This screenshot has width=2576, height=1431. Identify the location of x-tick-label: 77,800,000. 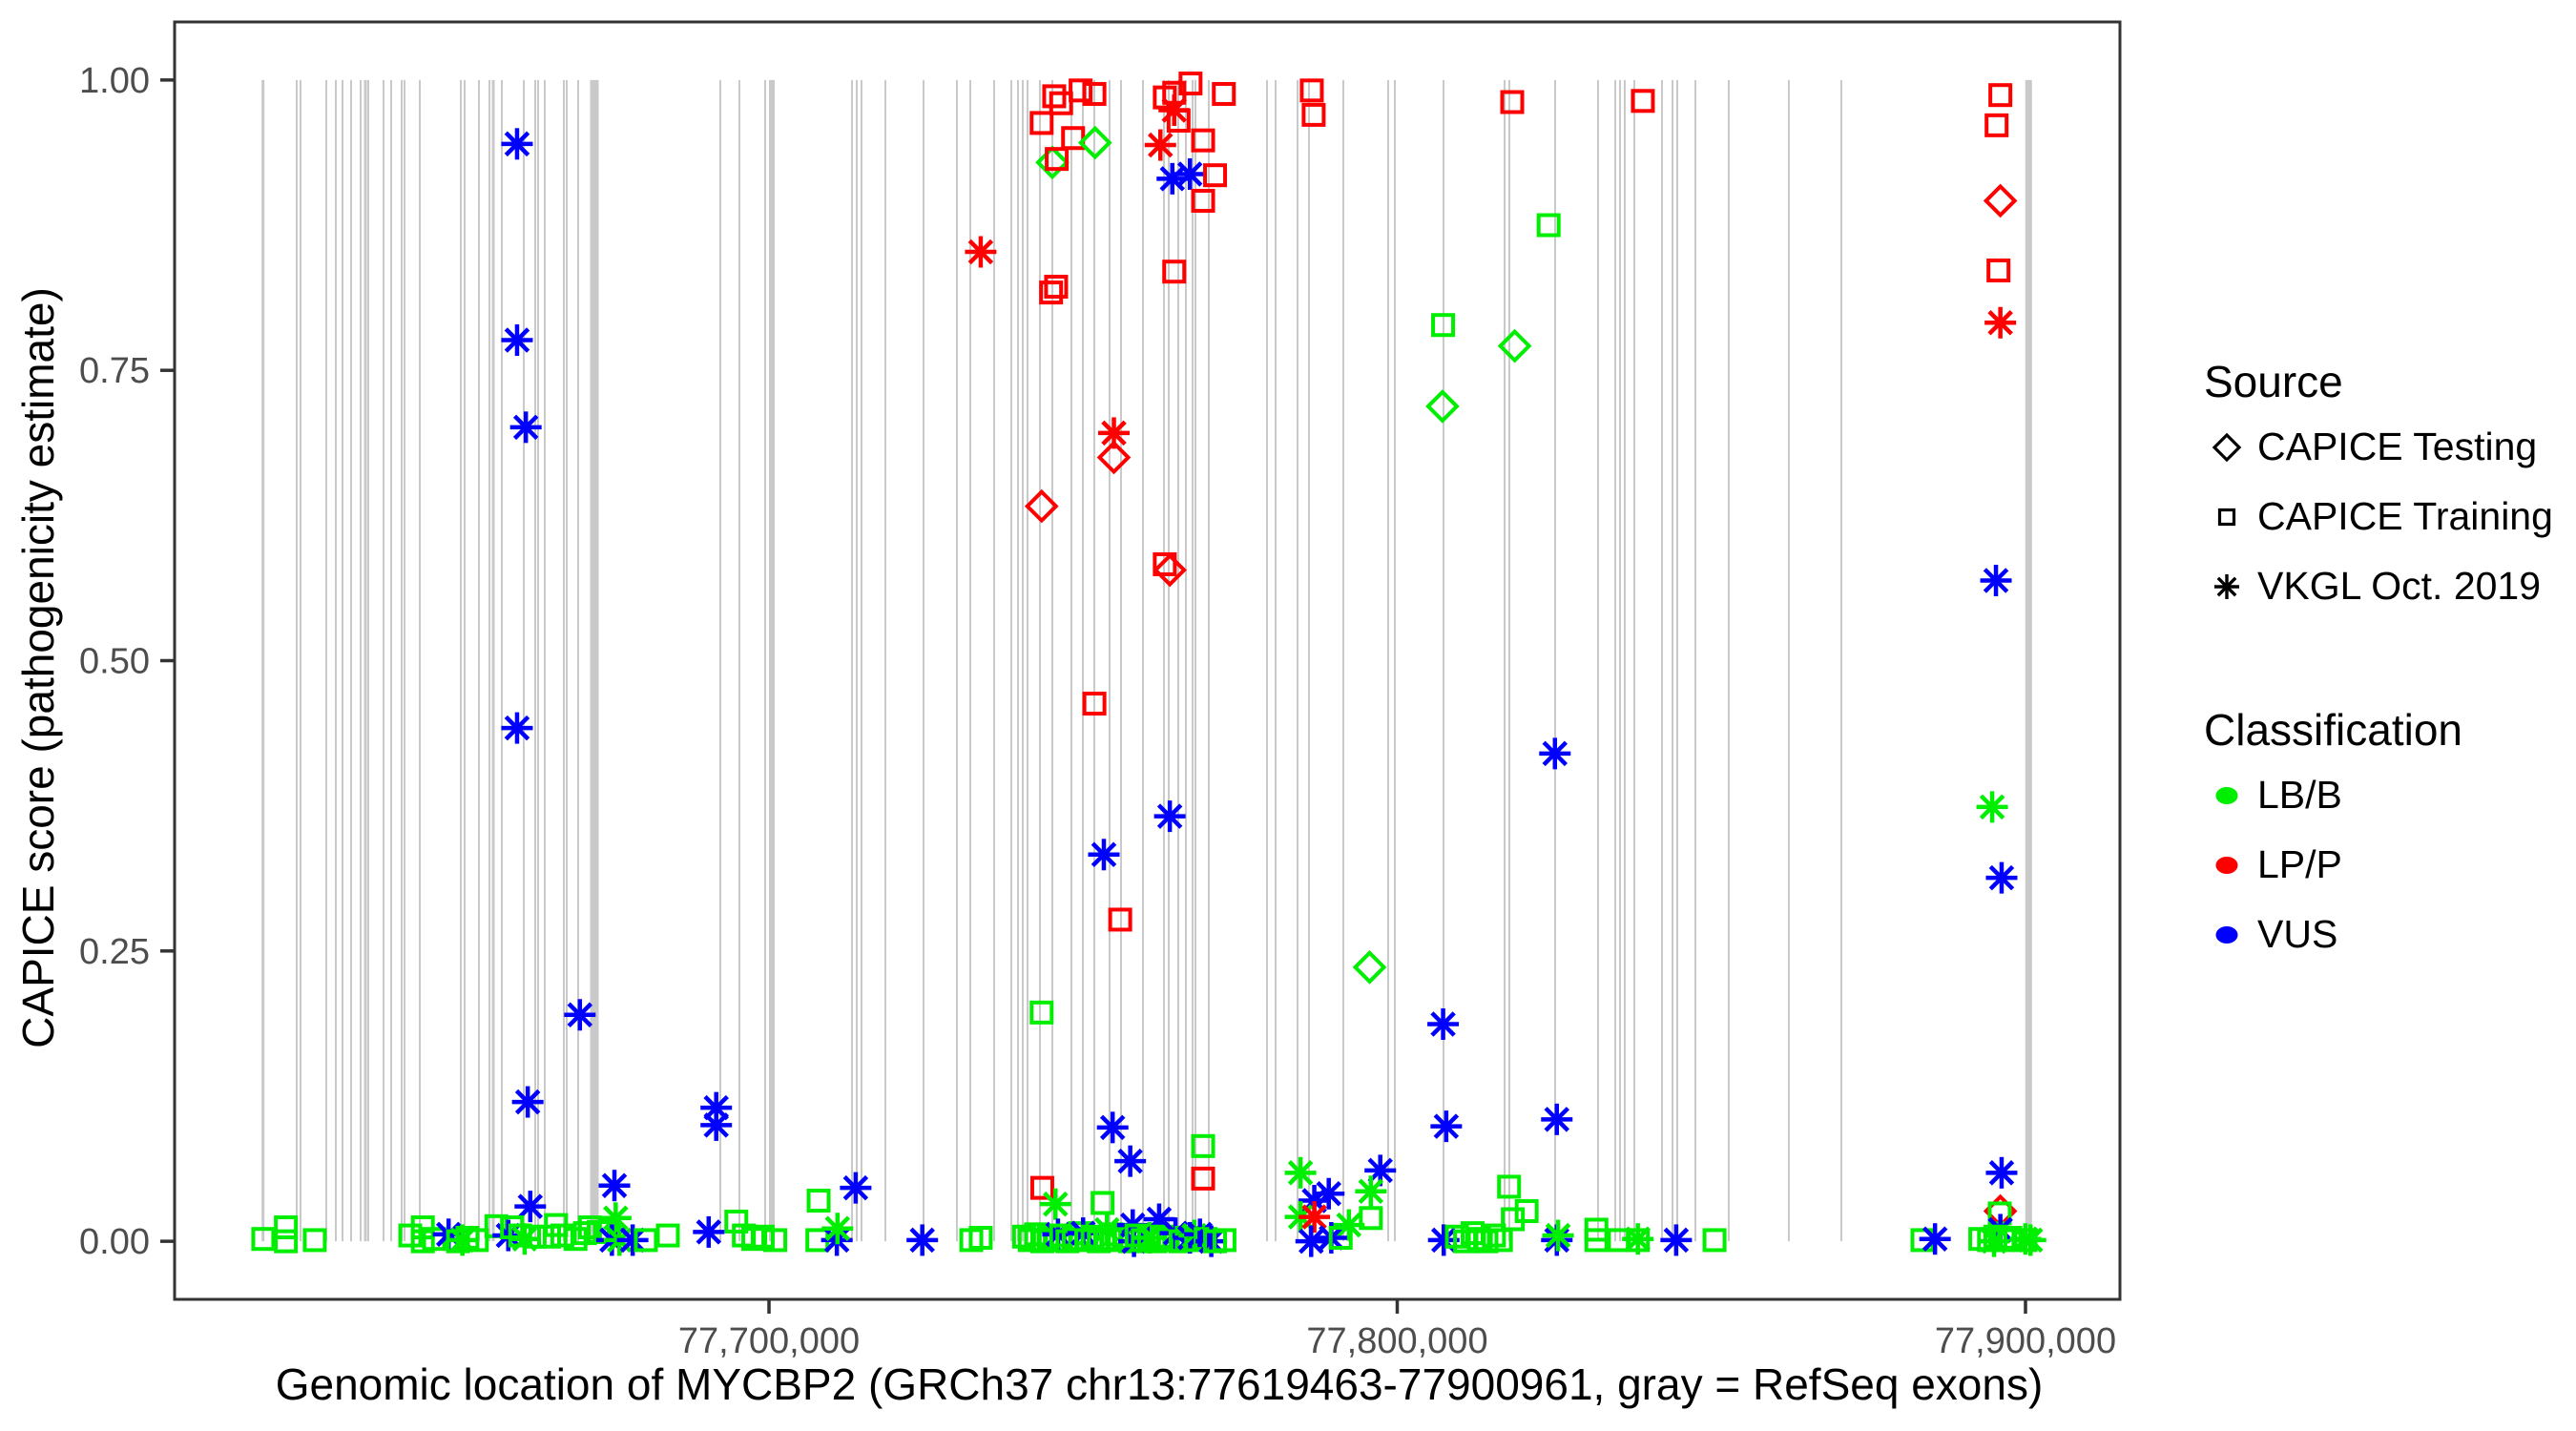
(1396, 1341).